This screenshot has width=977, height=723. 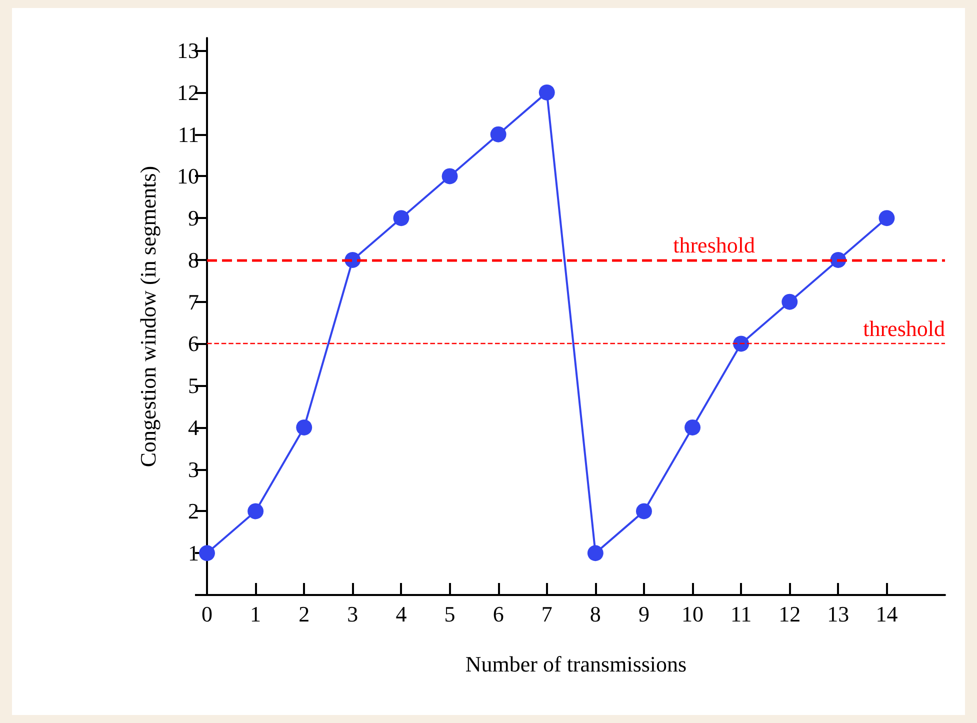 What do you see at coordinates (741, 614) in the screenshot?
I see `x-tick-label: 11` at bounding box center [741, 614].